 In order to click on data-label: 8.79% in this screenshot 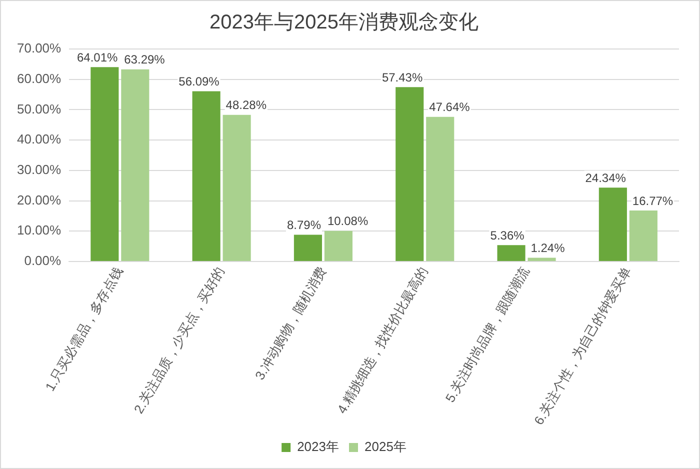, I will do `click(304, 225)`.